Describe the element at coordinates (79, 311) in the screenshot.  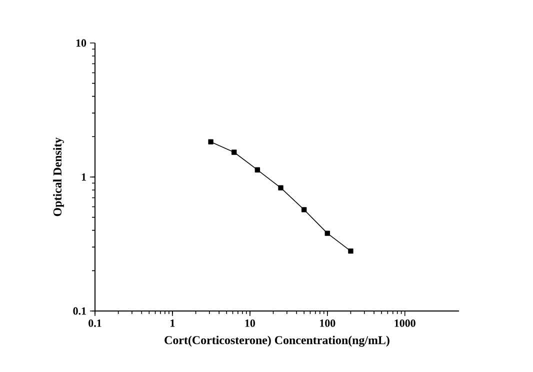
I see `y-tick-label: 0.1` at that location.